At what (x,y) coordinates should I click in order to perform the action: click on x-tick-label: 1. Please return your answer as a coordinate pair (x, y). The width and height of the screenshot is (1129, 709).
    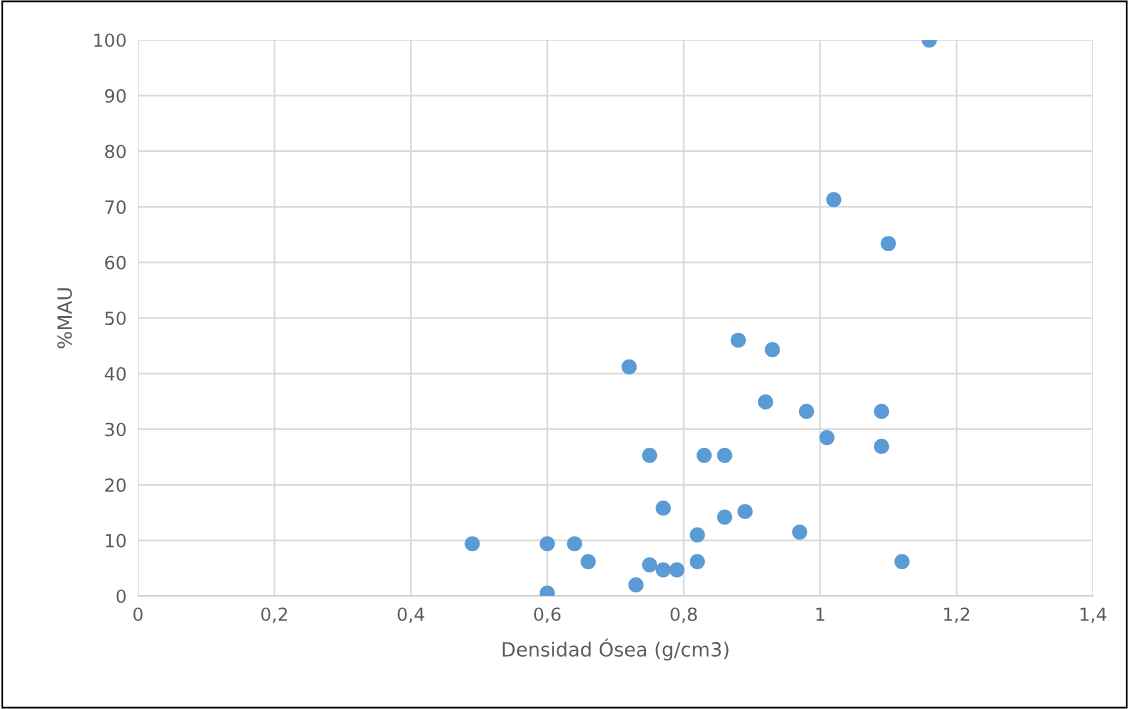
    Looking at the image, I should click on (820, 614).